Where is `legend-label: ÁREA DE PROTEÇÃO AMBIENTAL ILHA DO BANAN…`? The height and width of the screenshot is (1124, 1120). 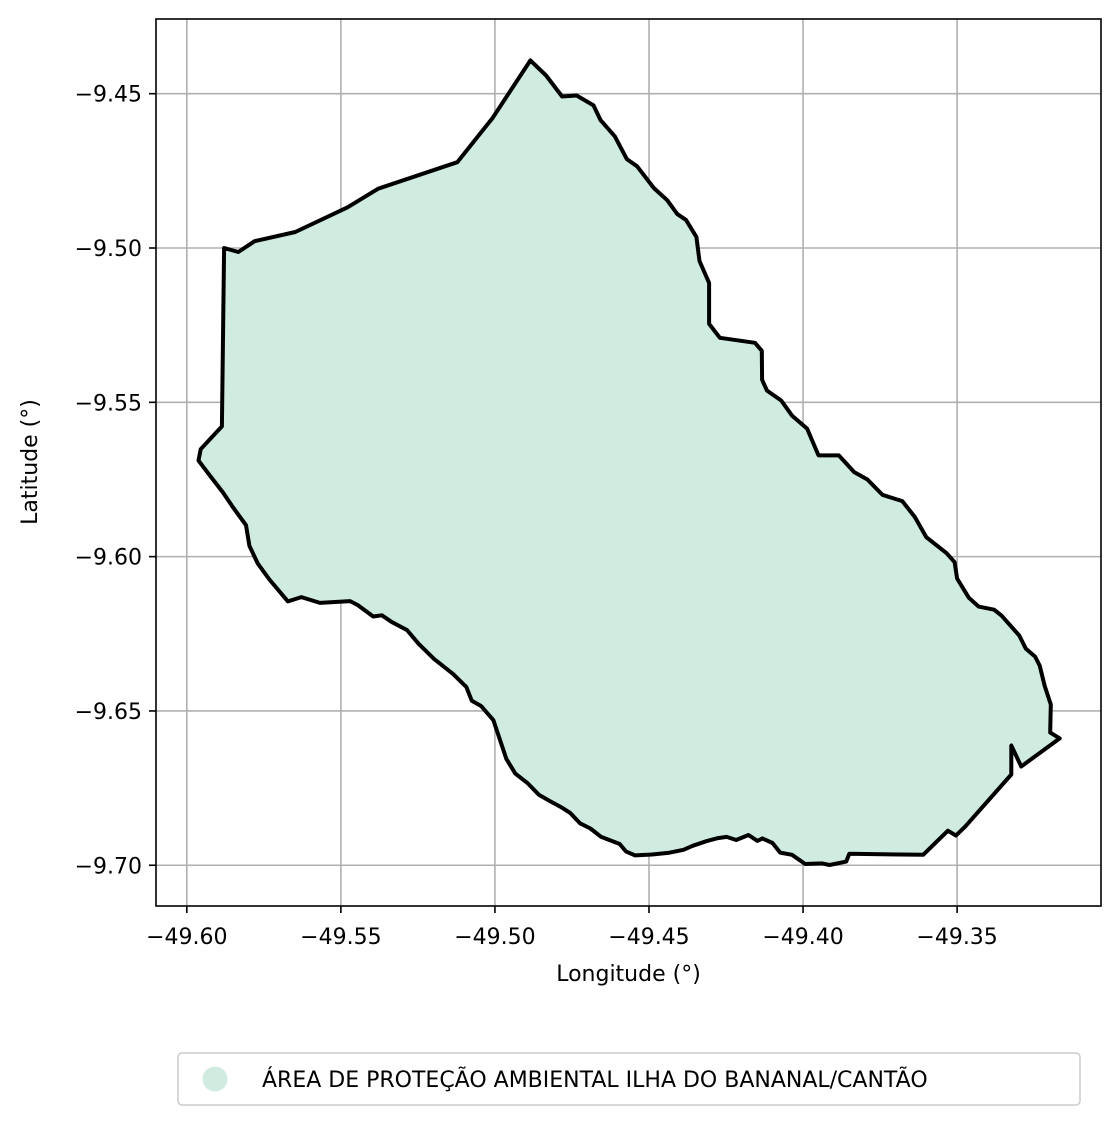
legend-label: ÁREA DE PROTEÇÃO AMBIENTAL ILHA DO BANAN… is located at coordinates (595, 1079).